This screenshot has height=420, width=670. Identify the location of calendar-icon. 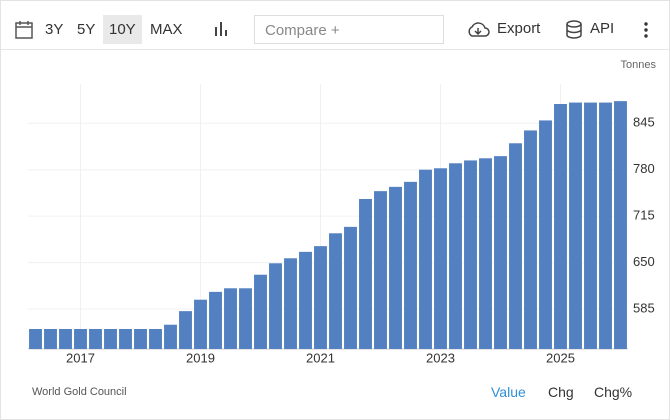
(24, 29).